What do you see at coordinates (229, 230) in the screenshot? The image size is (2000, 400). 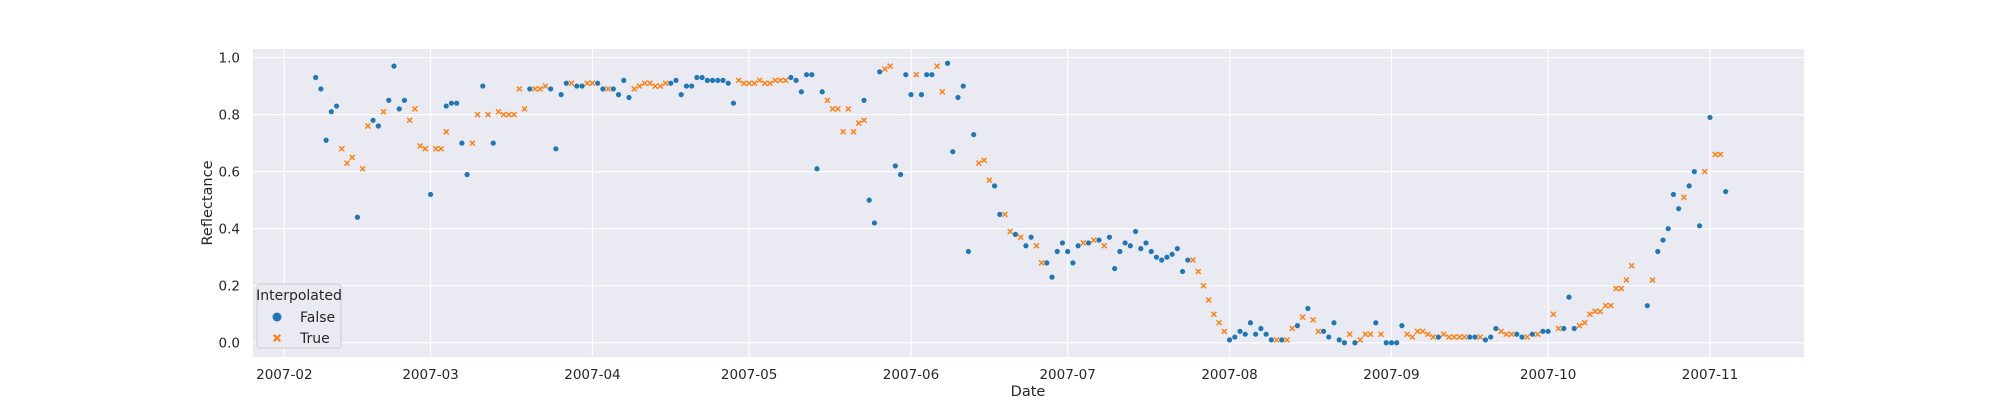 I see `y-tick-label: 0.4` at bounding box center [229, 230].